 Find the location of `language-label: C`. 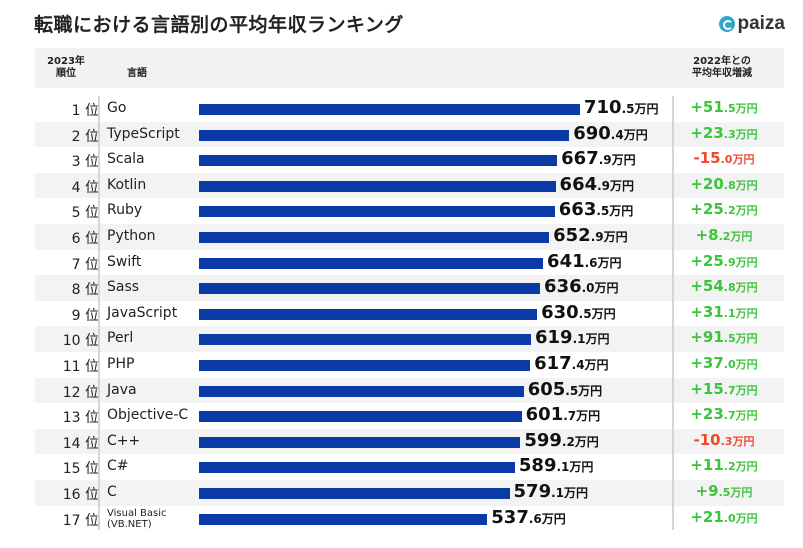

language-label: C is located at coordinates (112, 492).